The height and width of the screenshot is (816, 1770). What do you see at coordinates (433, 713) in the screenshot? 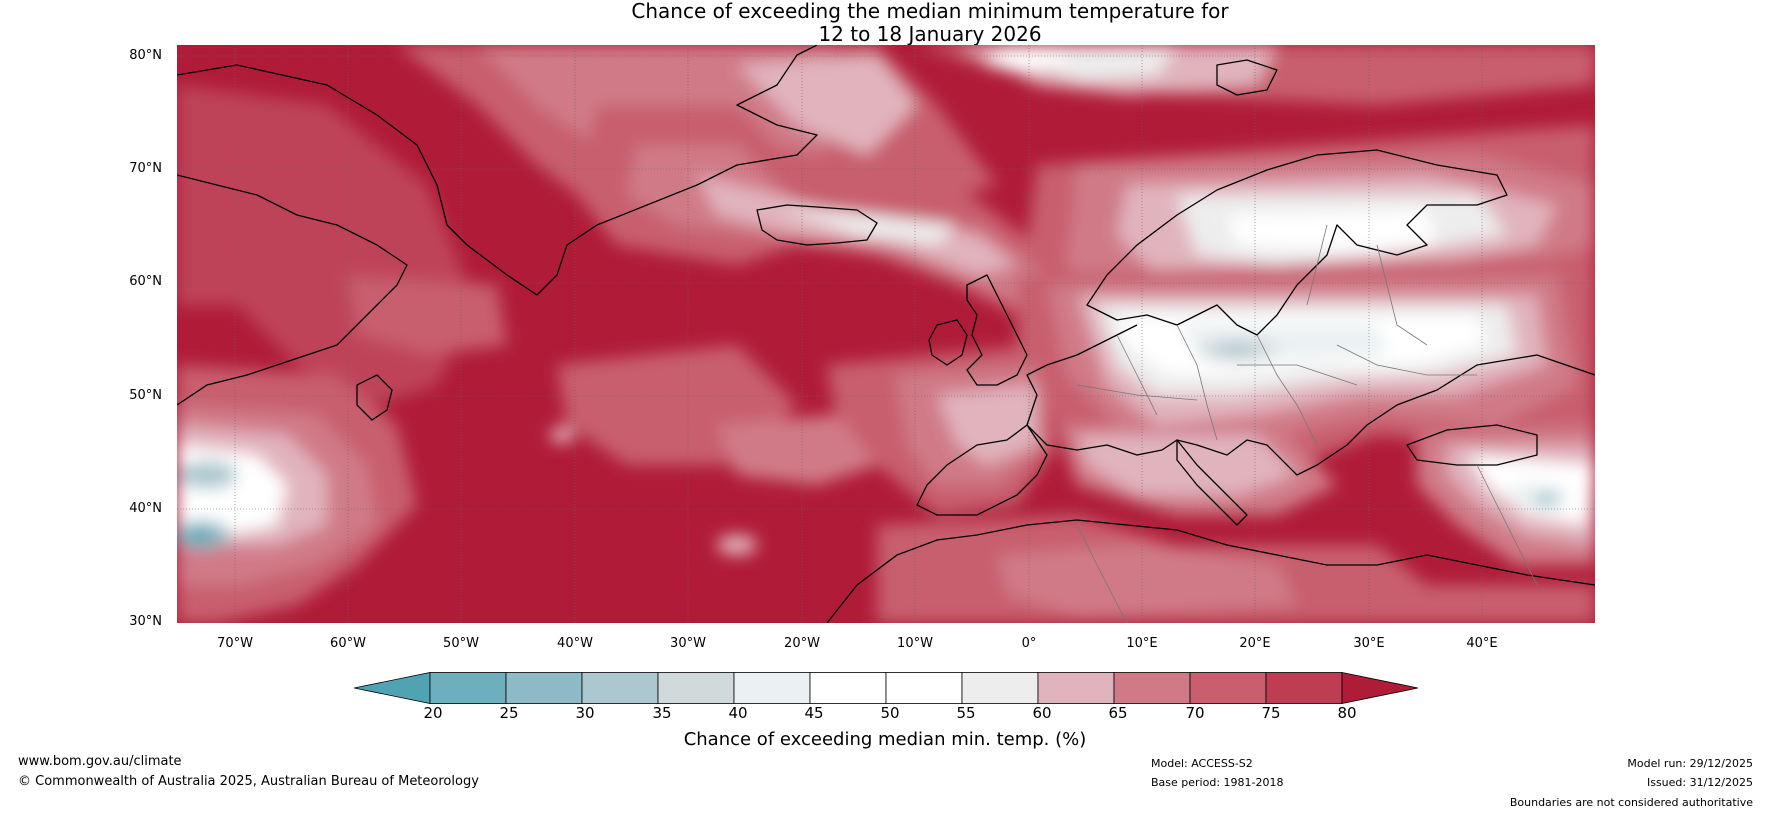
I see `colorbar-tick-20: 20` at bounding box center [433, 713].